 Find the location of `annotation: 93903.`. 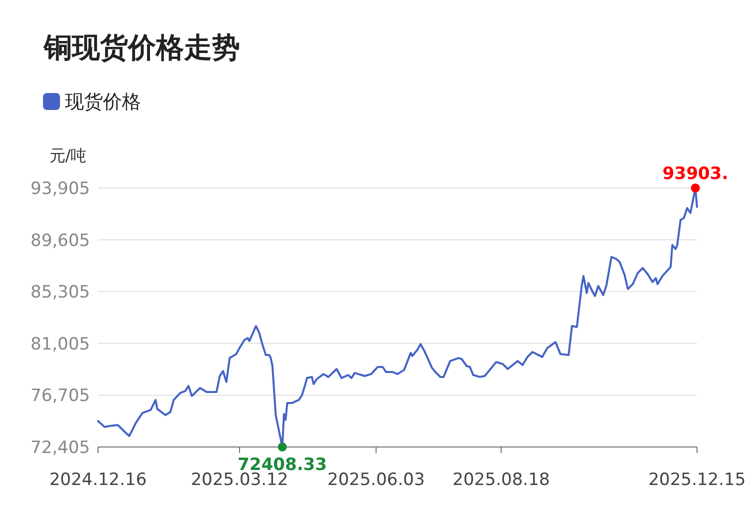

annotation: 93903. is located at coordinates (695, 174).